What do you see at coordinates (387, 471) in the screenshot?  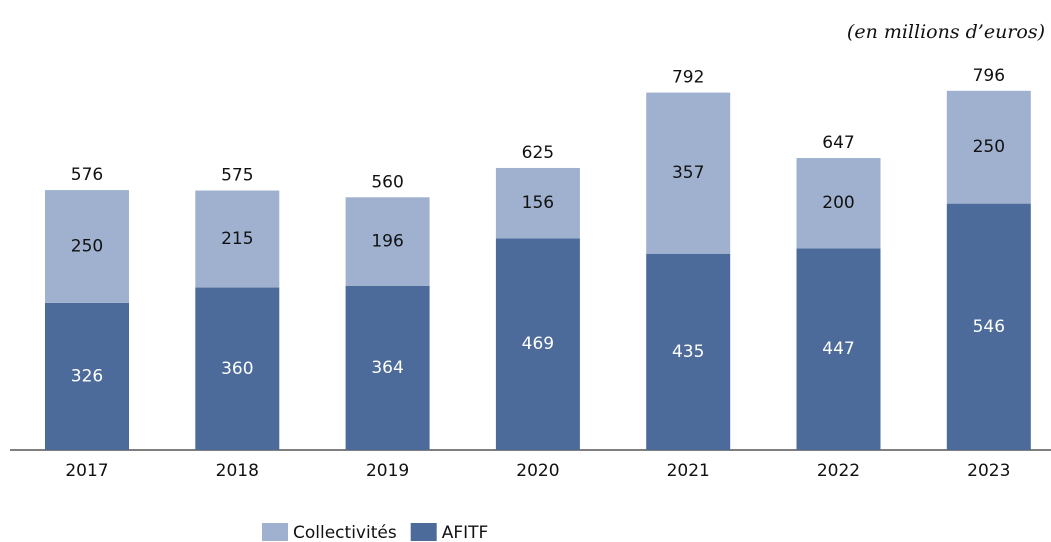 I see `x-tick-label: 2019` at bounding box center [387, 471].